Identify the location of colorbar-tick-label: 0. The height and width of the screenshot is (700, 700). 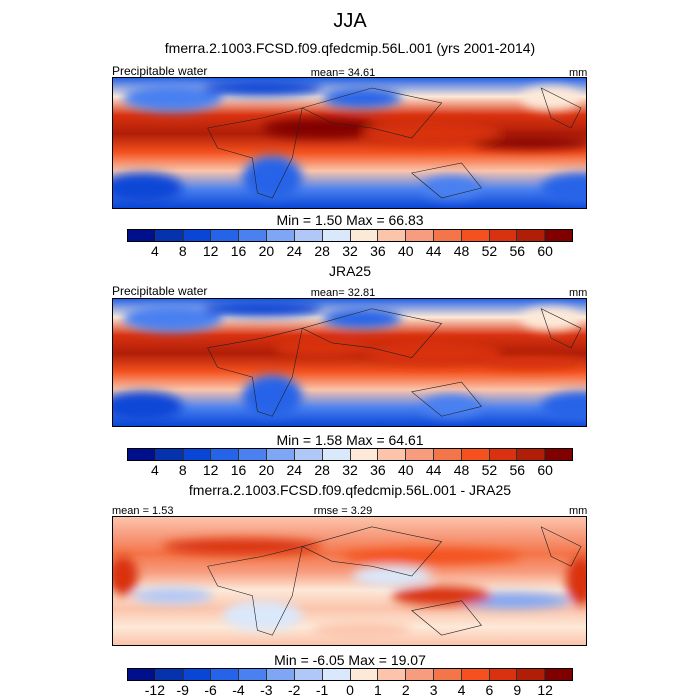
(350, 690).